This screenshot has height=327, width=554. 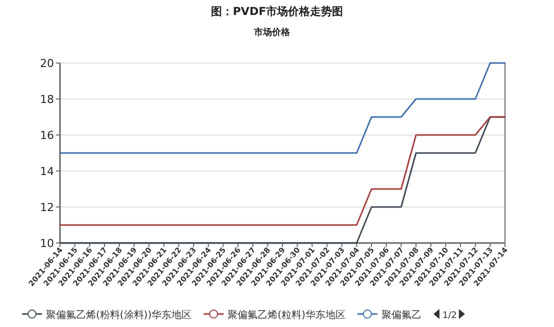 I want to click on chart-subtitle: 市场价格, so click(x=272, y=32).